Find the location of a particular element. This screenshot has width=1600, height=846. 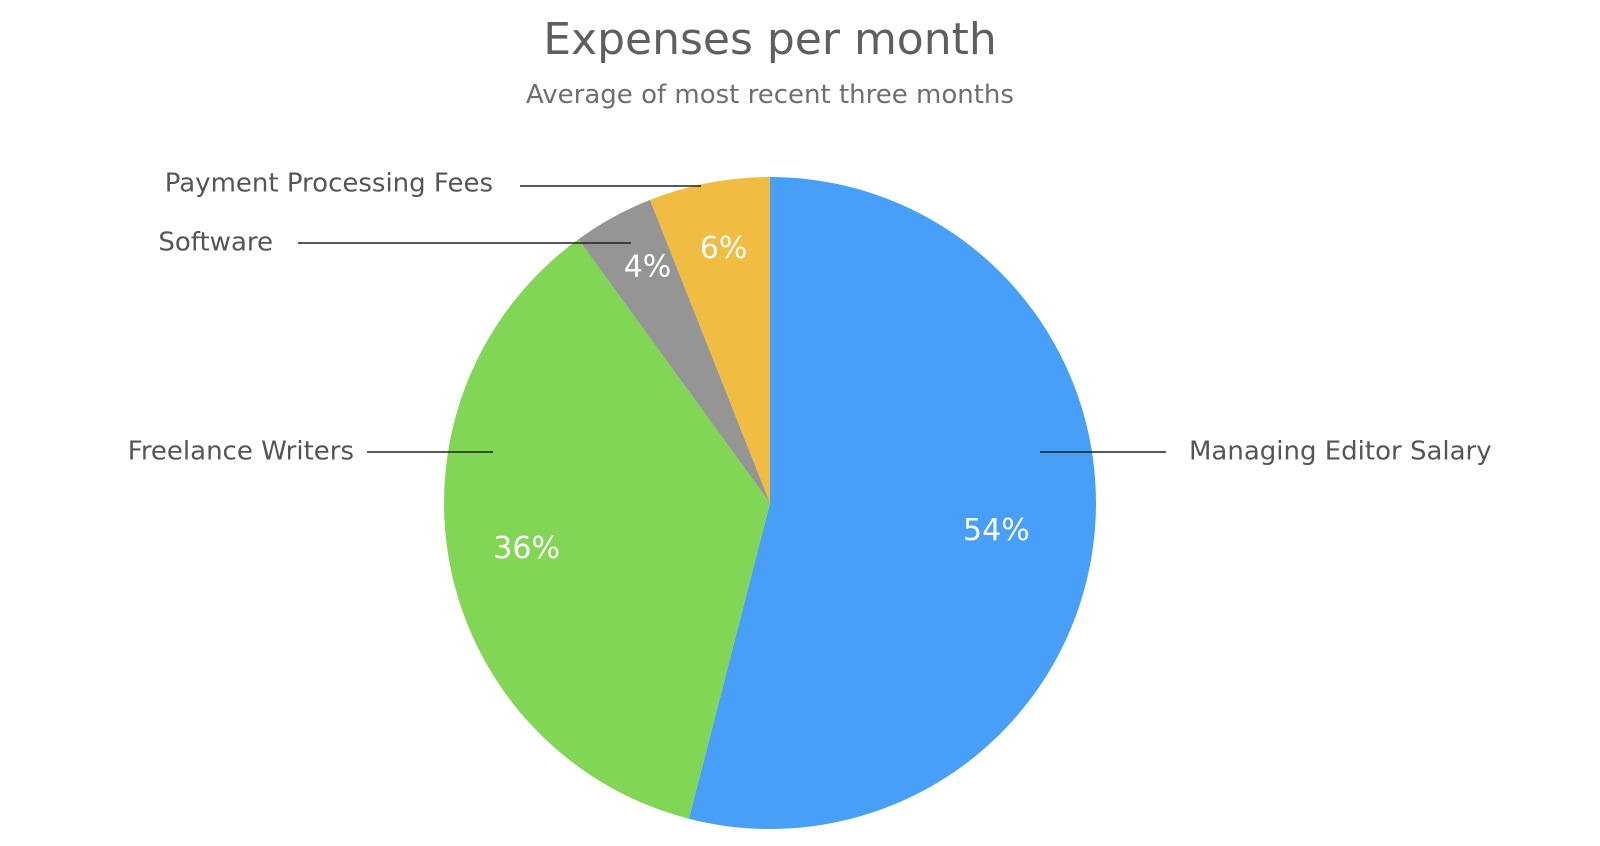

category-label-freelance-writers: Freelance Writers is located at coordinates (241, 452).